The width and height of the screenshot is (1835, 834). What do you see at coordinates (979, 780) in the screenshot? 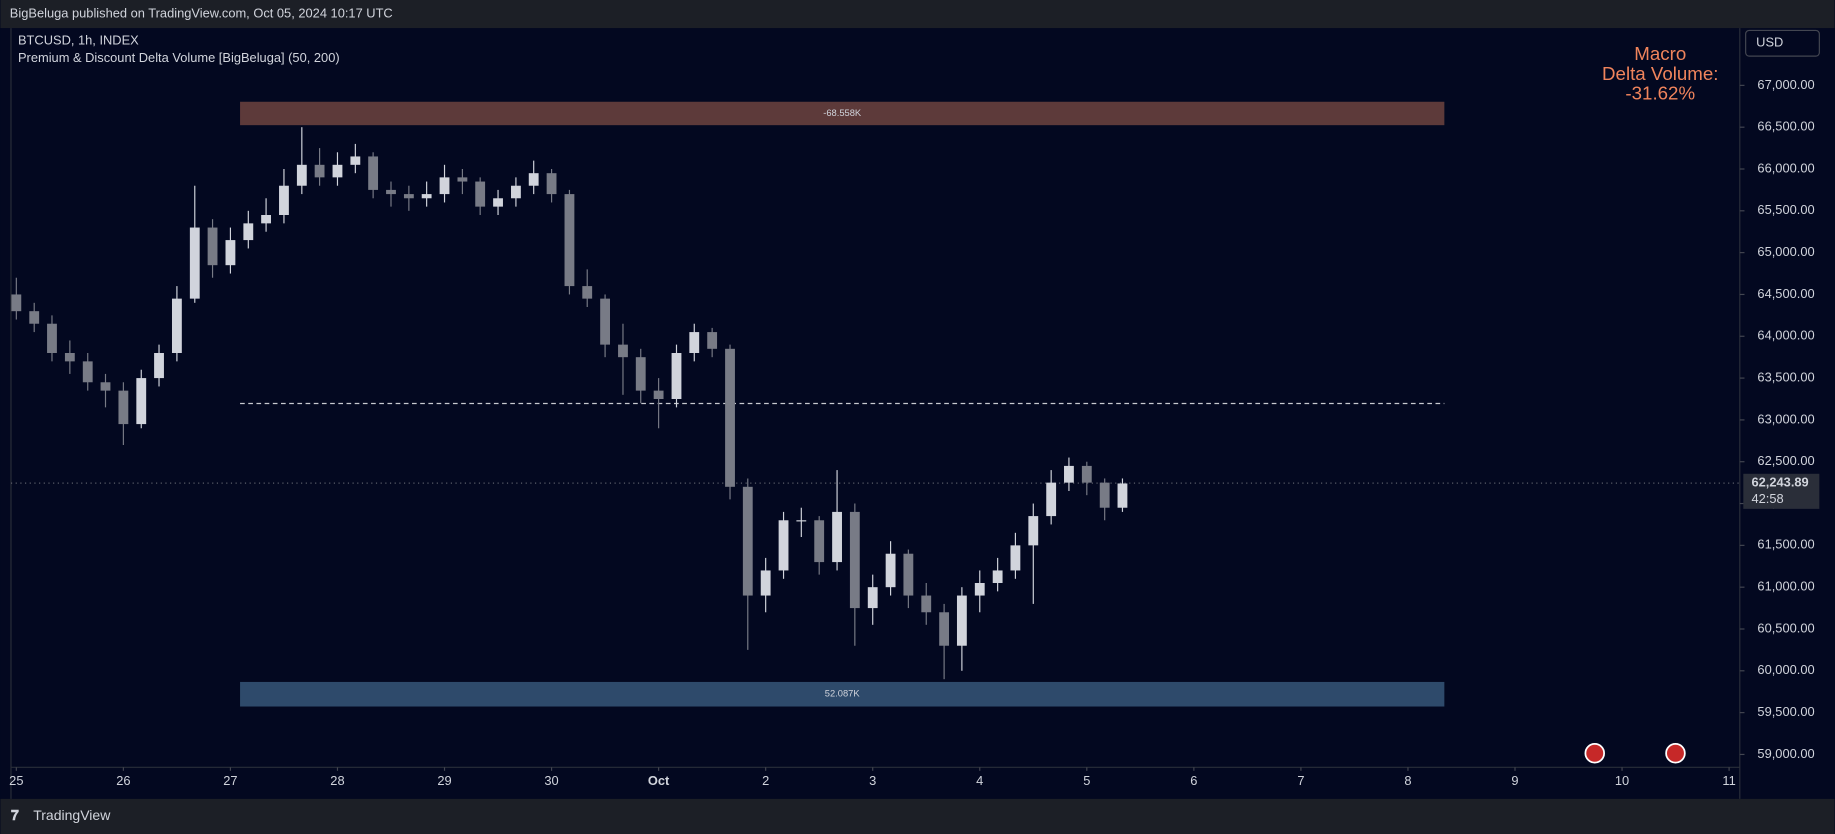
I see `x-tick-label: 4` at bounding box center [979, 780].